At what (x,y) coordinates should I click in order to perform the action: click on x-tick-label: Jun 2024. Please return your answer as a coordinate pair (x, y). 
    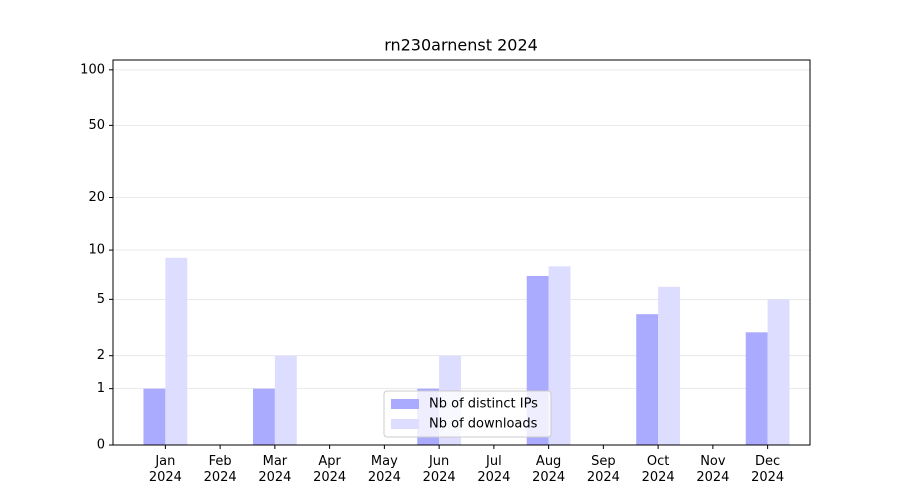
    Looking at the image, I should click on (439, 469).